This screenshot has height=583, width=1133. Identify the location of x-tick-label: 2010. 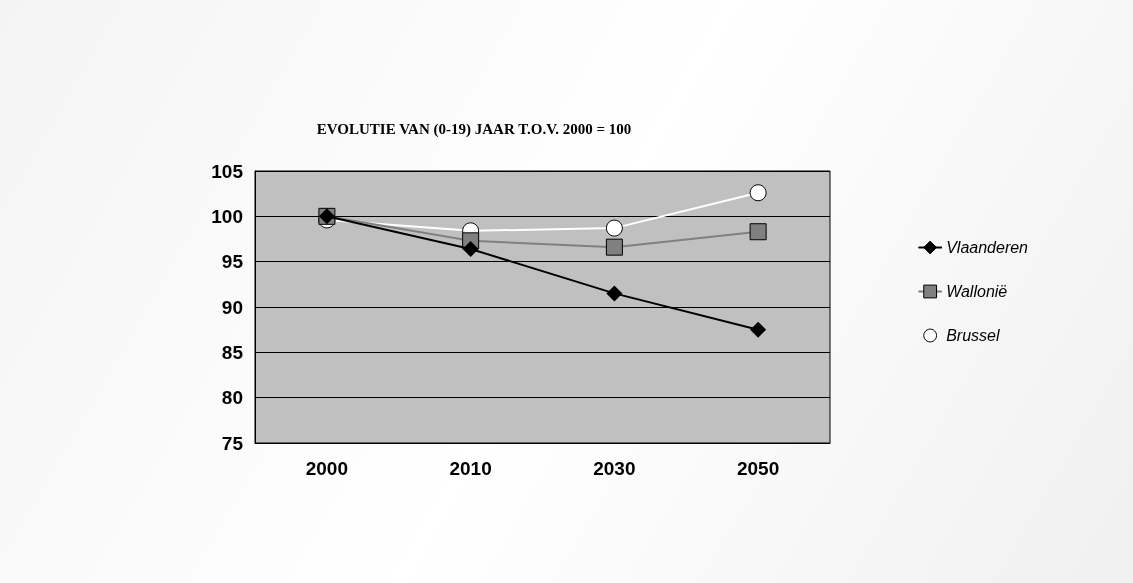
(470, 468).